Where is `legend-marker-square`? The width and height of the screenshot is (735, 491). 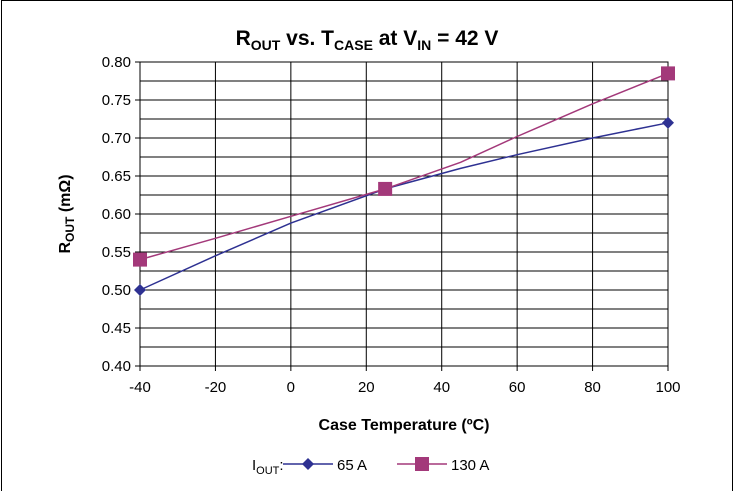
legend-marker-square is located at coordinates (422, 464).